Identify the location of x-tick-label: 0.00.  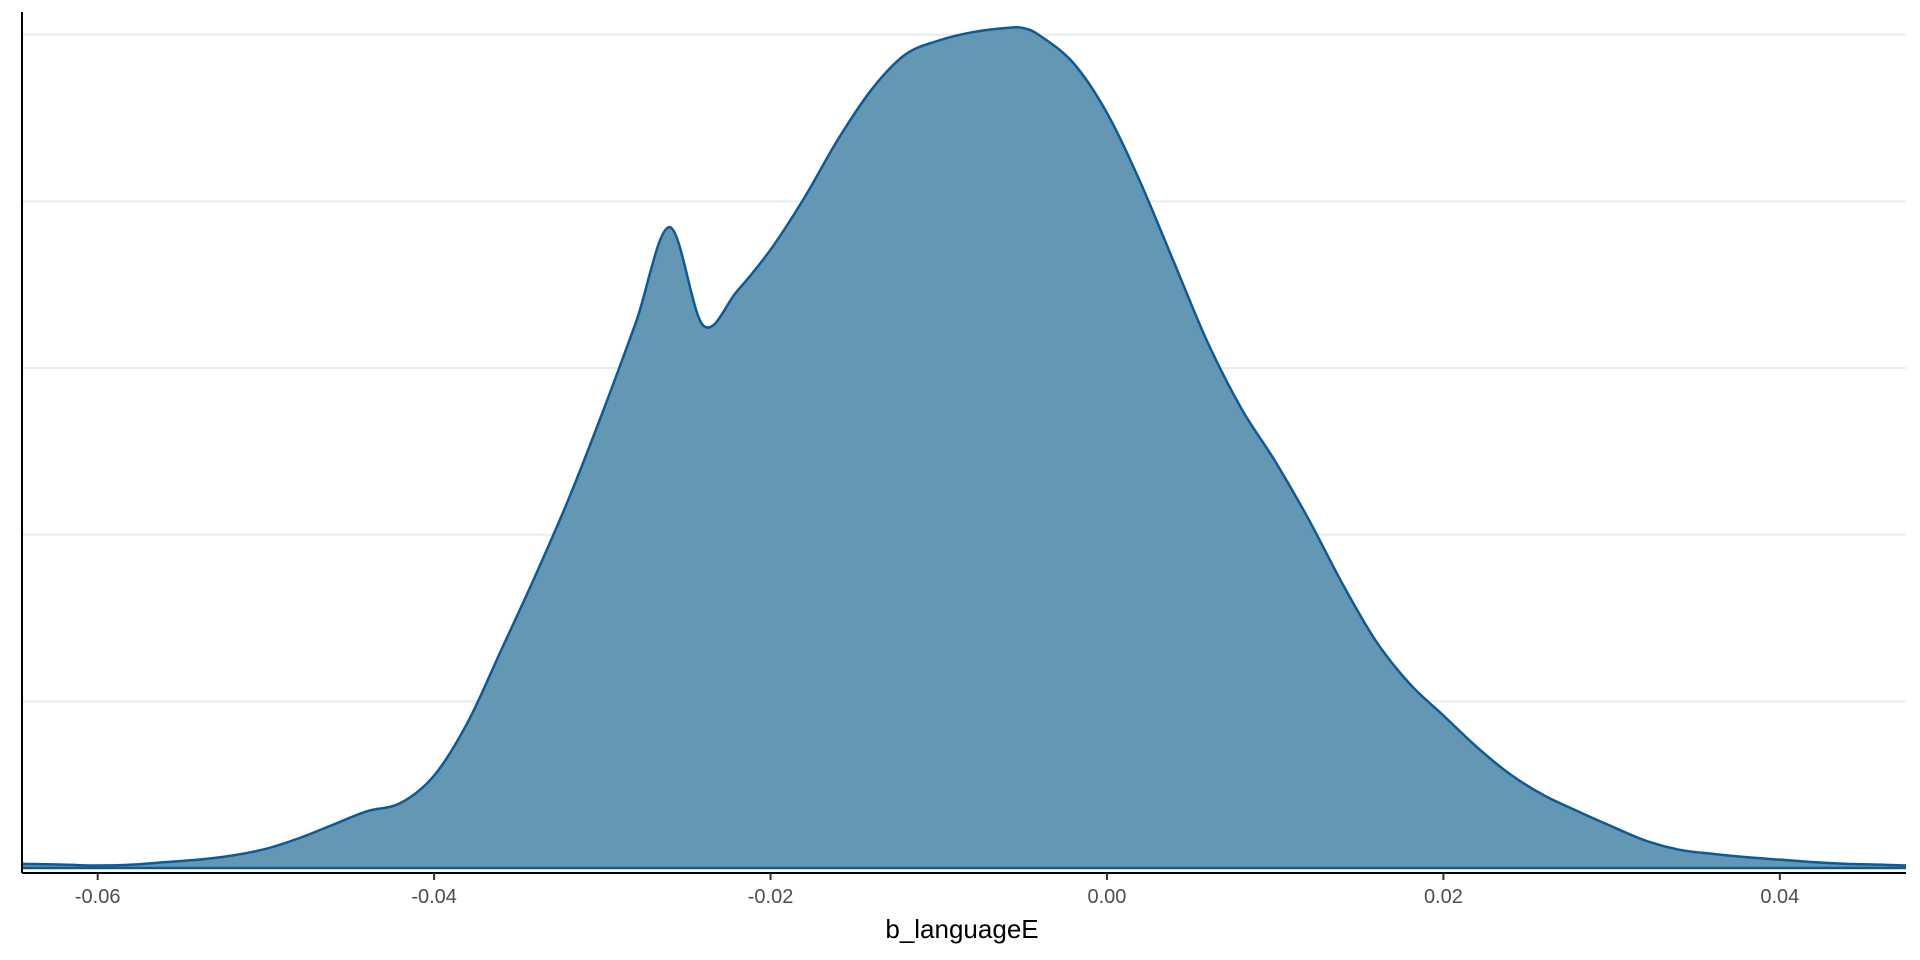
(1107, 897).